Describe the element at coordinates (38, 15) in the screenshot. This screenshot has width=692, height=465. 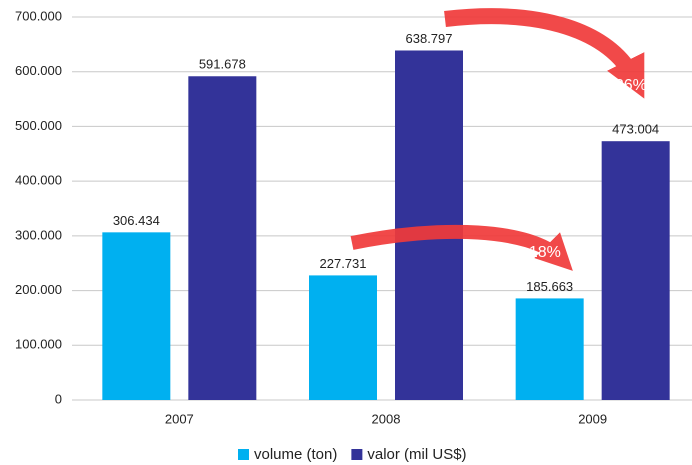
I see `y-tick-label: 700.000` at that location.